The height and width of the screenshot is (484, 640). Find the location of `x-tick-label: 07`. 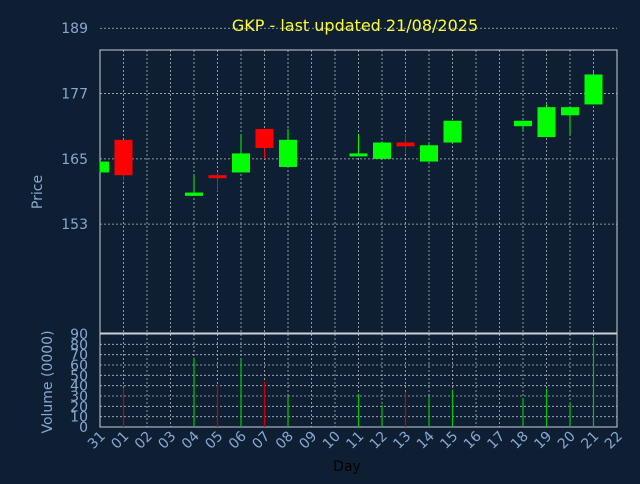

x-tick-label: 07 is located at coordinates (261, 441).